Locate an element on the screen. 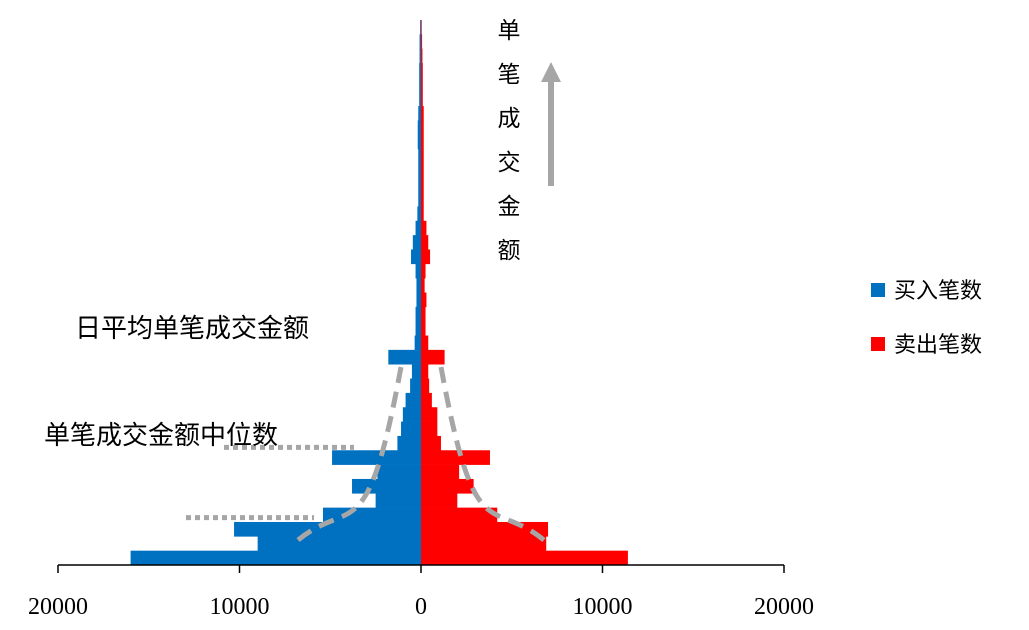 Image resolution: width=1029 pixels, height=630 pixels. envelope-curve-right is located at coordinates (494, 456).